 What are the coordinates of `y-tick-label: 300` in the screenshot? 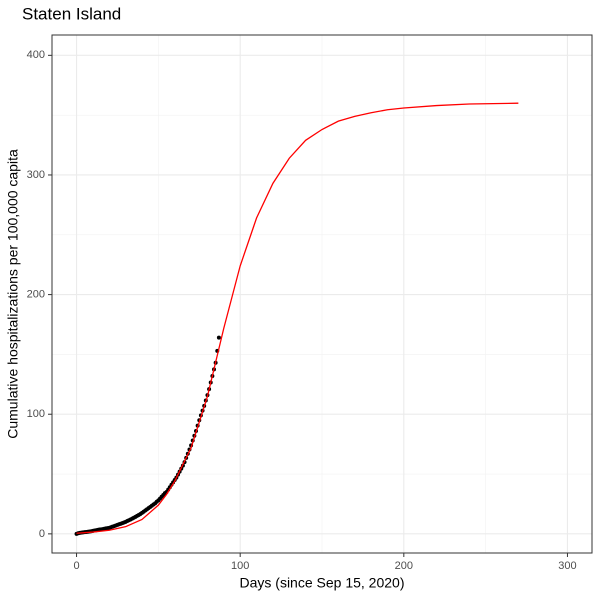 It's located at (36, 175).